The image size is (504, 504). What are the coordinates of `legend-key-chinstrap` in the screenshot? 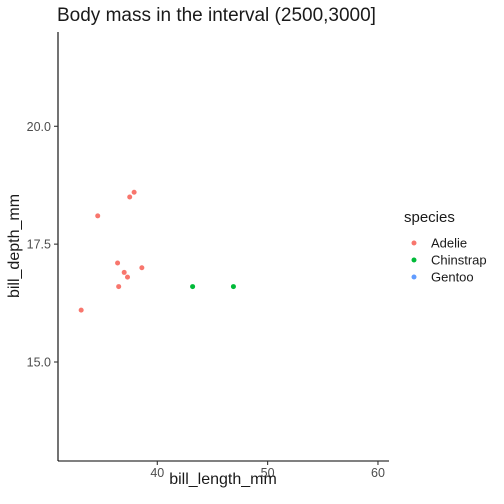 It's located at (414, 260).